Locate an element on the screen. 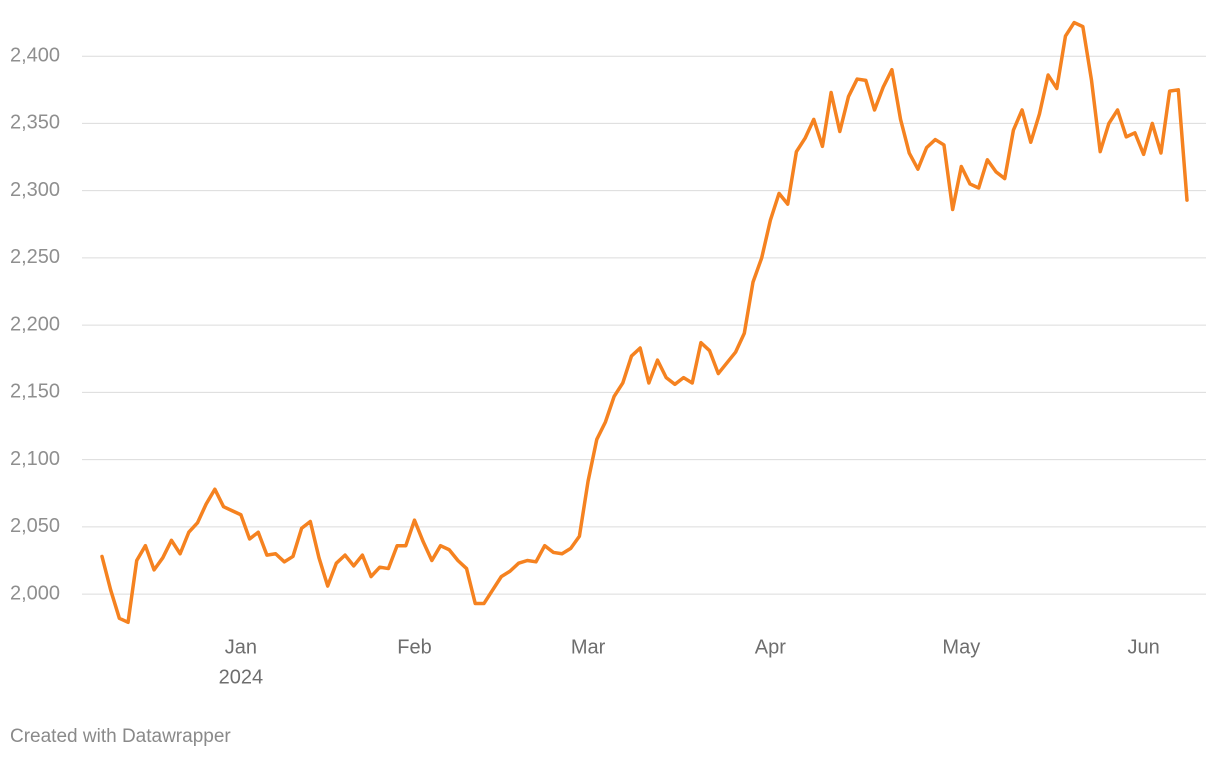  x-tick-label: Mar is located at coordinates (588, 647).